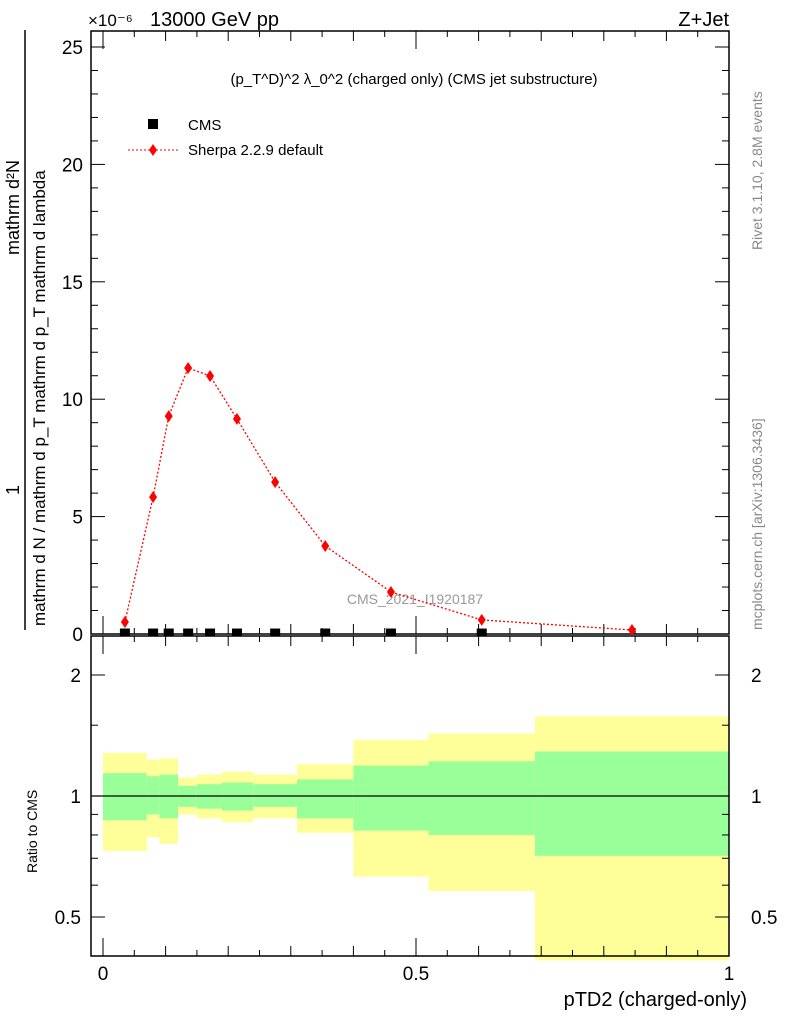  What do you see at coordinates (110, 20) in the screenshot?
I see `y-exponent: ×10⁻⁶` at bounding box center [110, 20].